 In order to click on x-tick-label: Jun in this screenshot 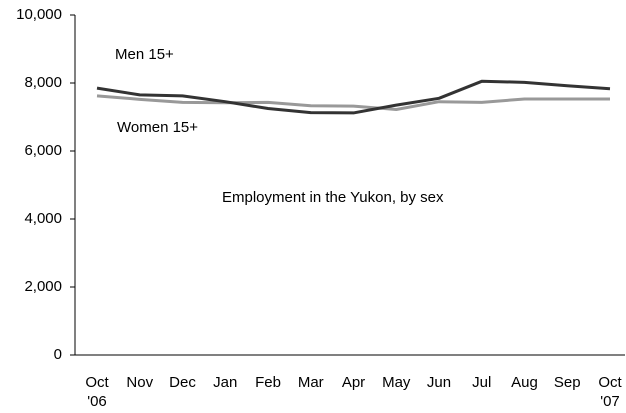, I will do `click(439, 382)`.